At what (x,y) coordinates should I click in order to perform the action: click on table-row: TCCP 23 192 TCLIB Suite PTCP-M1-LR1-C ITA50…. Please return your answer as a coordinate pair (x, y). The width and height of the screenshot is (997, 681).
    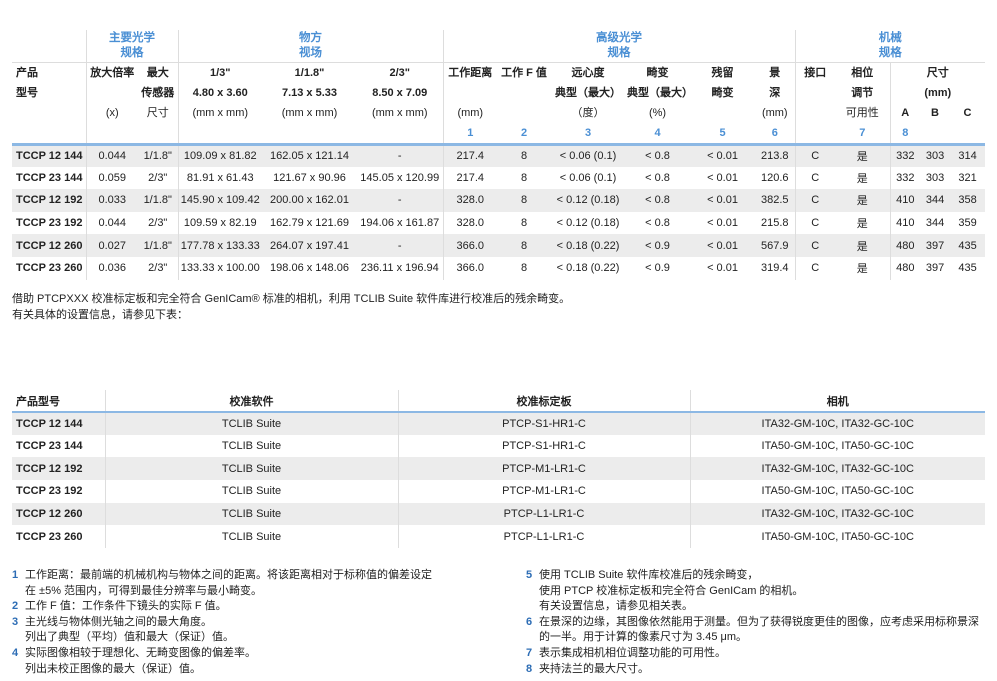
    Looking at the image, I should click on (498, 491).